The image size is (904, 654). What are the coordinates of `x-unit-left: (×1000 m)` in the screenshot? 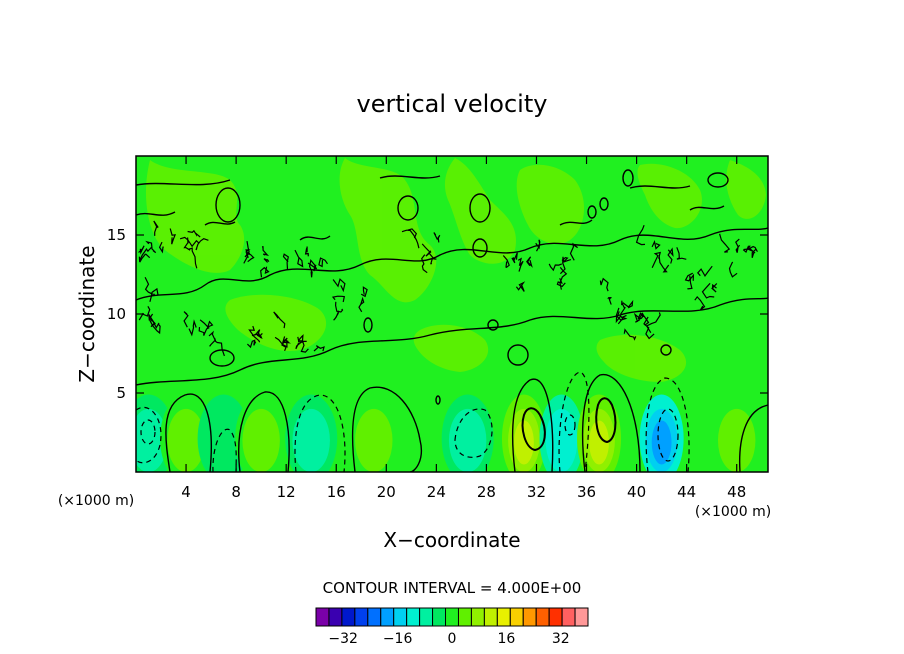 It's located at (96, 501).